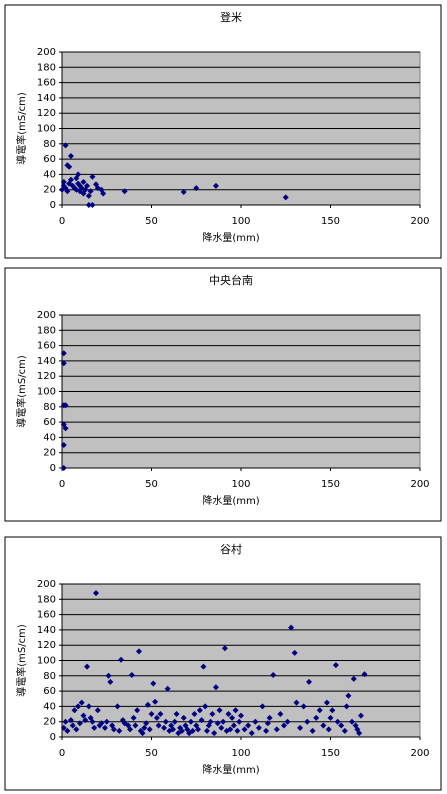 Image resolution: width=447 pixels, height=794 pixels. What do you see at coordinates (46, 630) in the screenshot?
I see `y-tick-label: 140` at bounding box center [46, 630].